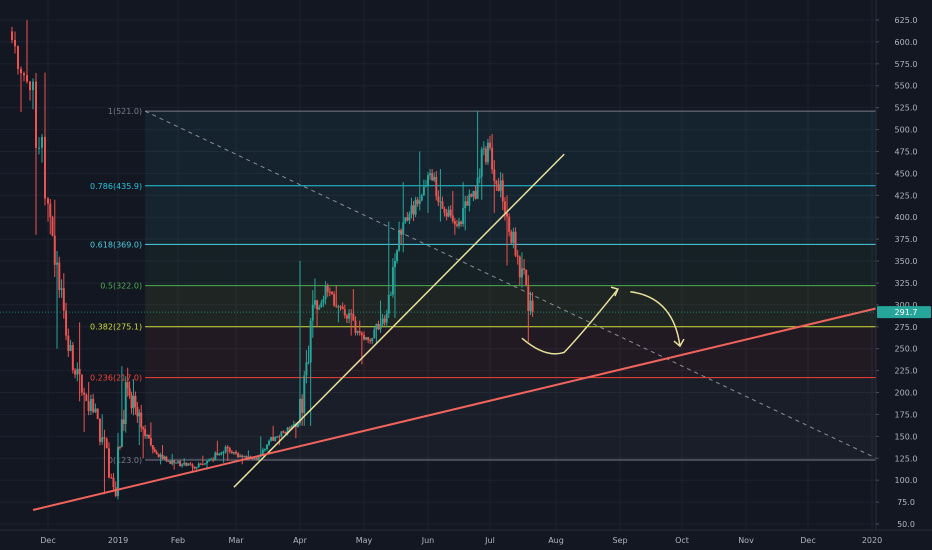 The image size is (932, 550). Describe the element at coordinates (906, 327) in the screenshot. I see `price-axis-tick-label: 275.0` at that location.